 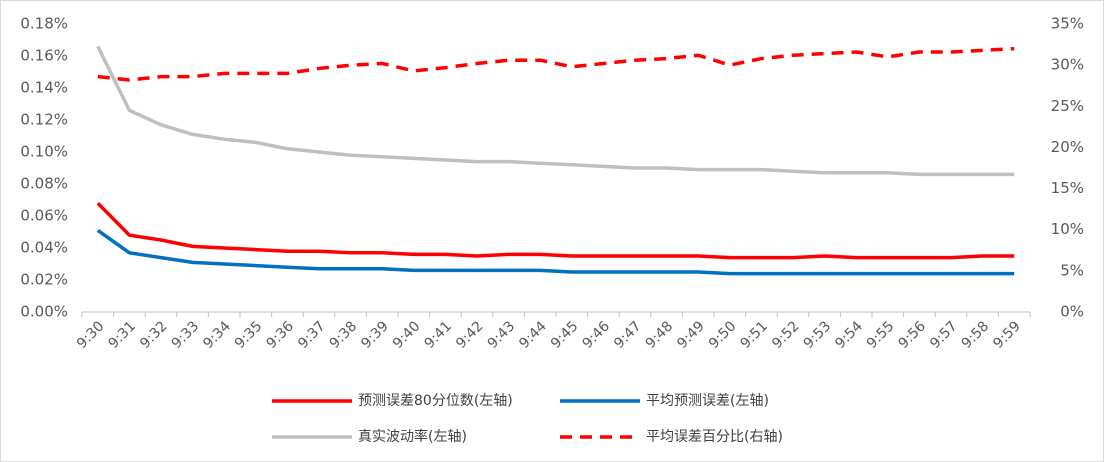 What do you see at coordinates (1072, 270) in the screenshot?
I see `y2-tick-label: 5%` at bounding box center [1072, 270].